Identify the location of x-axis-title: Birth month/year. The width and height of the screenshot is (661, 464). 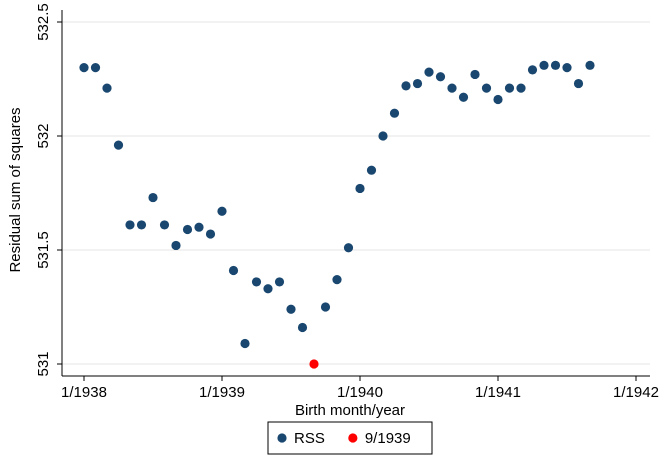
(350, 410).